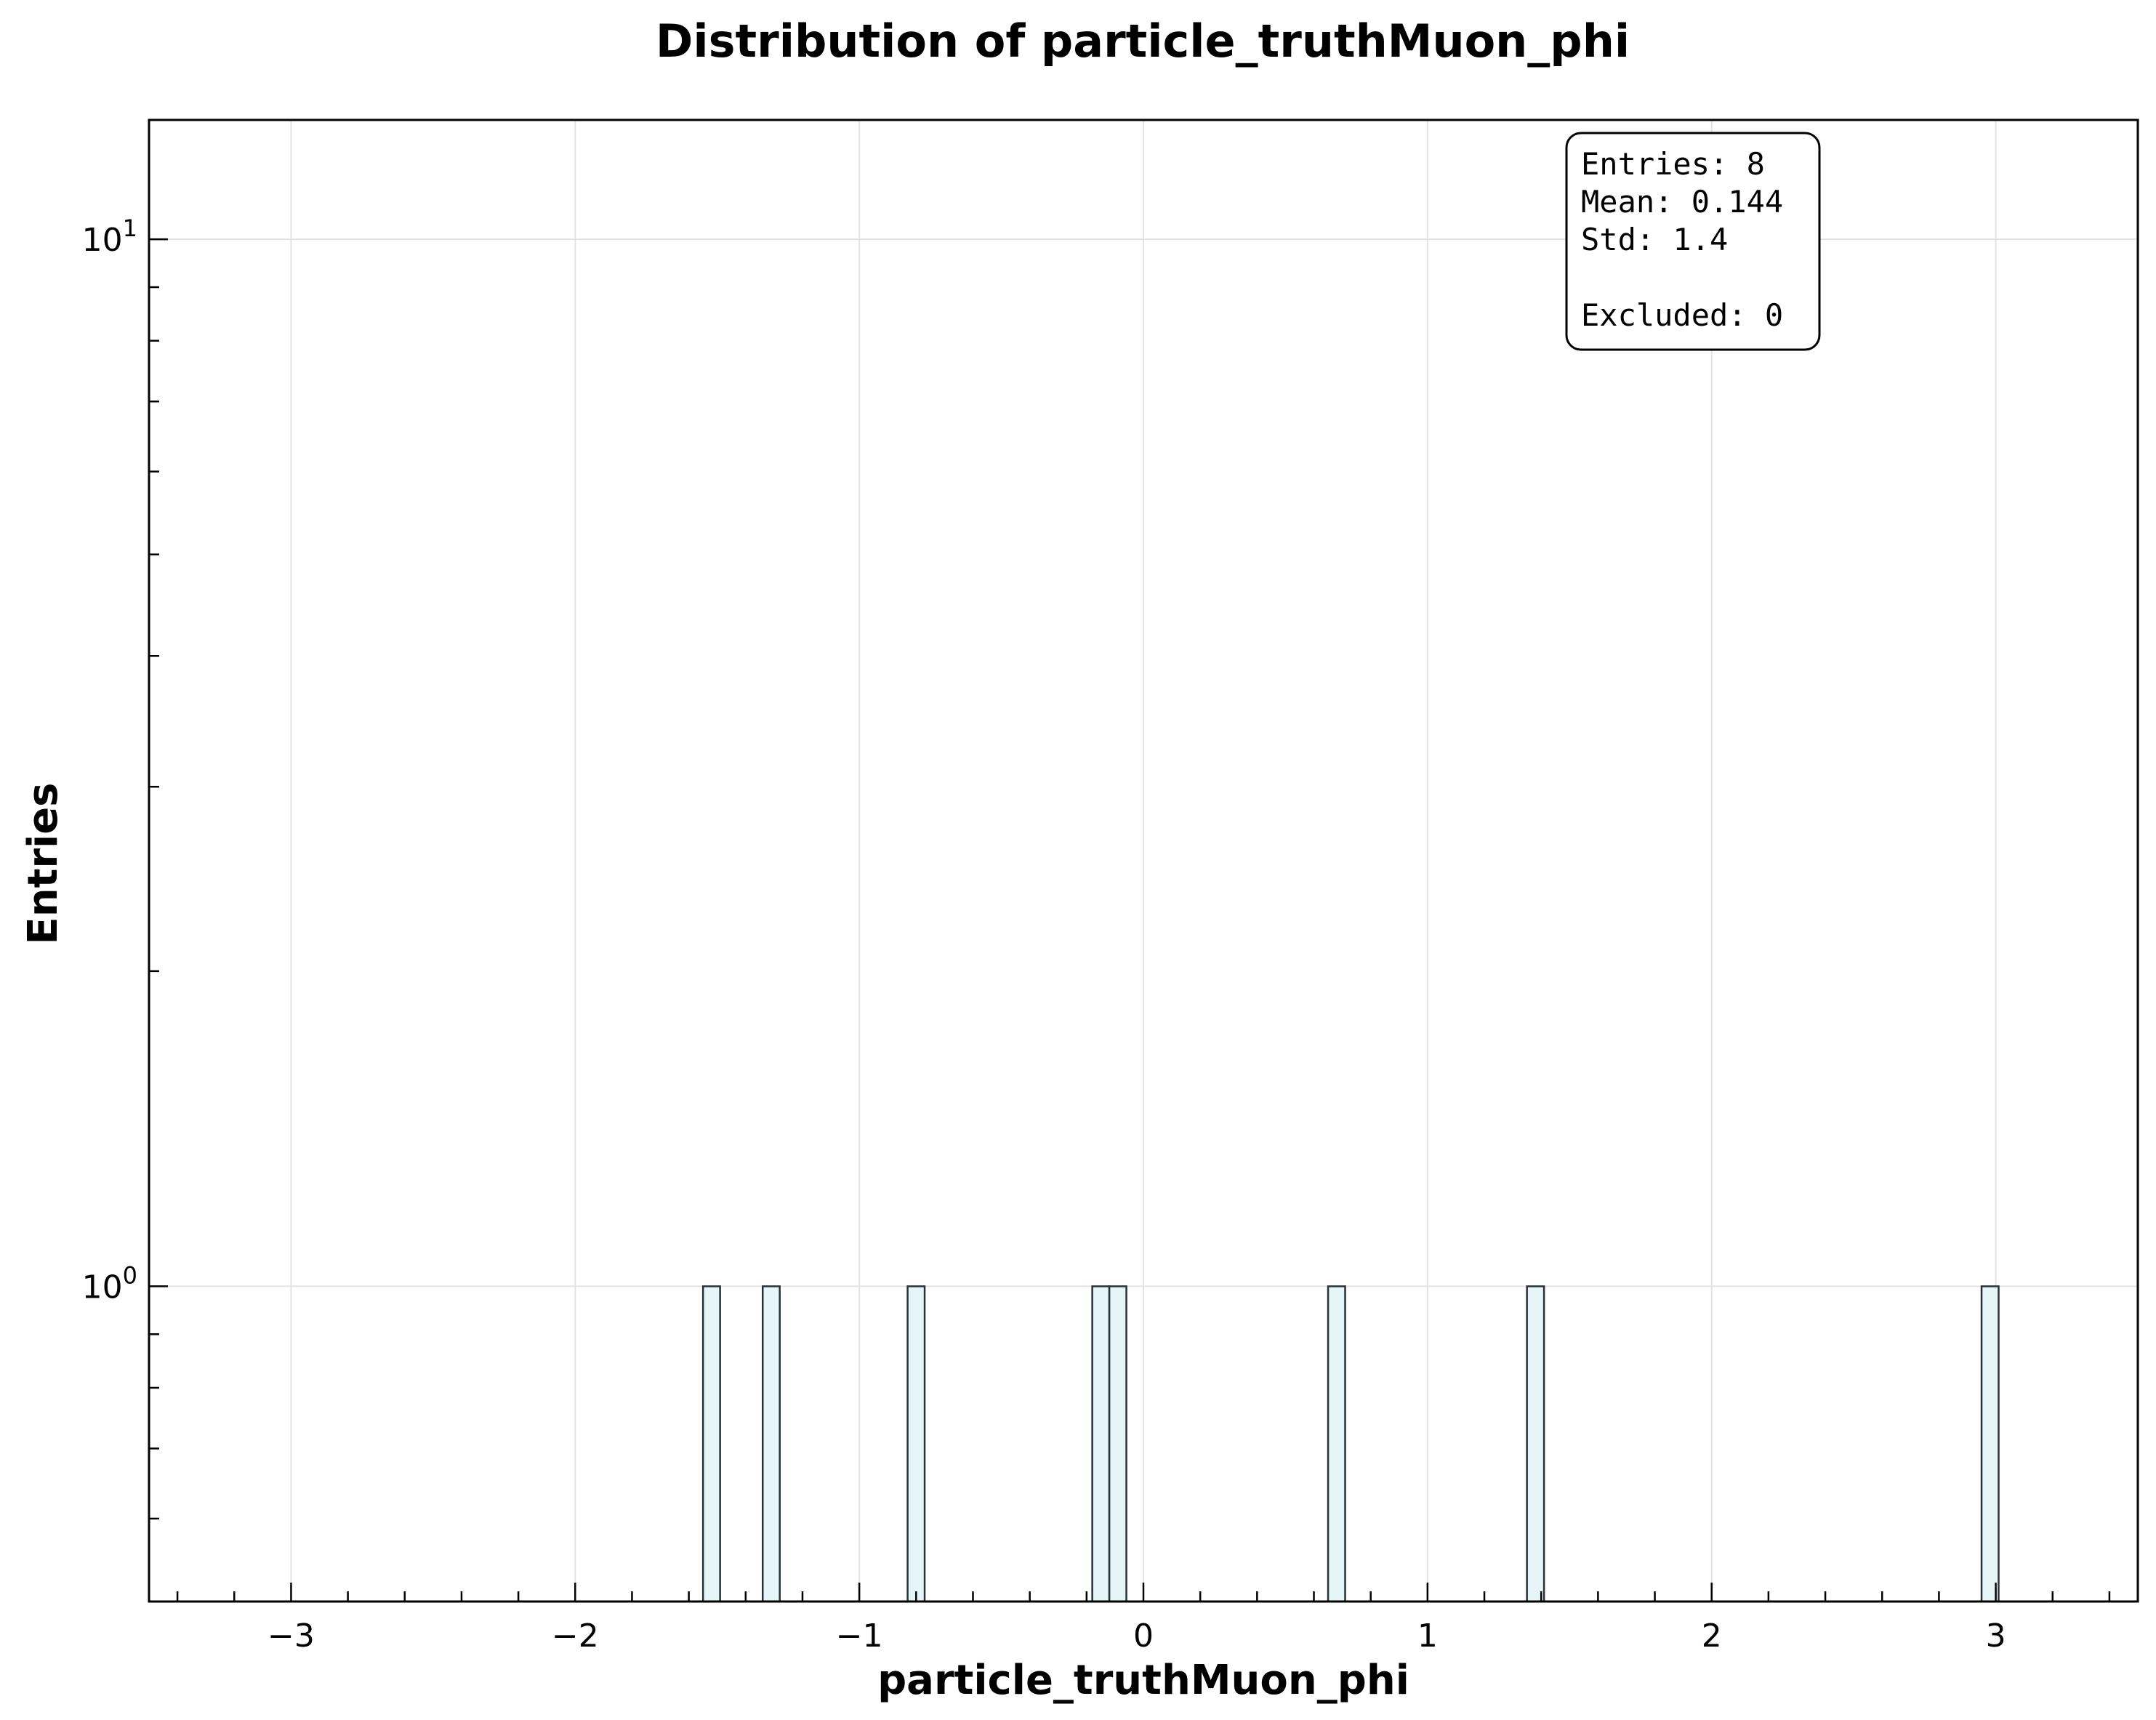 The width and height of the screenshot is (2156, 1720). What do you see at coordinates (859, 1636) in the screenshot?
I see `x-tick-label: −1` at bounding box center [859, 1636].